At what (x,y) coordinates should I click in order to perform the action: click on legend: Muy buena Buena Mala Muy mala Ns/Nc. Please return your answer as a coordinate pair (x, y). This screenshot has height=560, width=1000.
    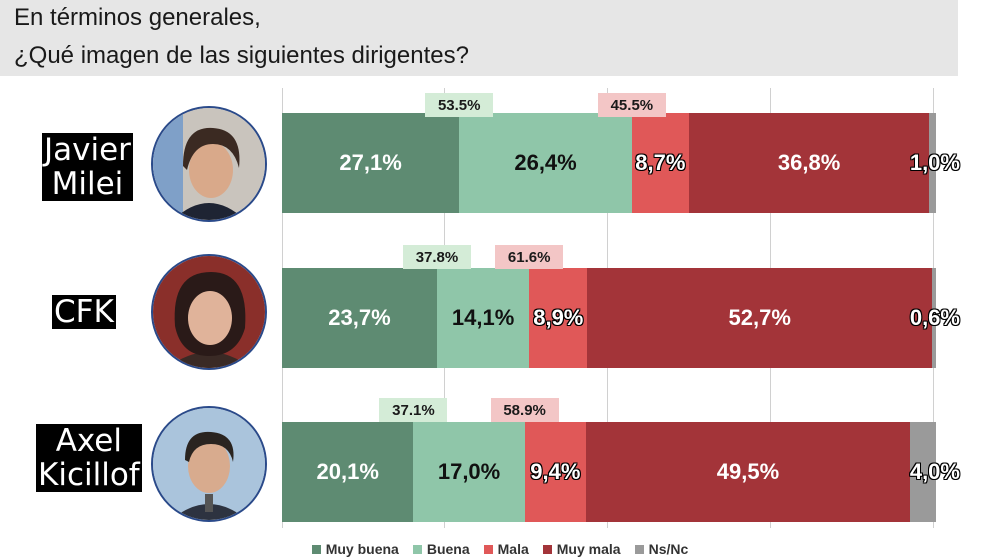
    Looking at the image, I should click on (500, 549).